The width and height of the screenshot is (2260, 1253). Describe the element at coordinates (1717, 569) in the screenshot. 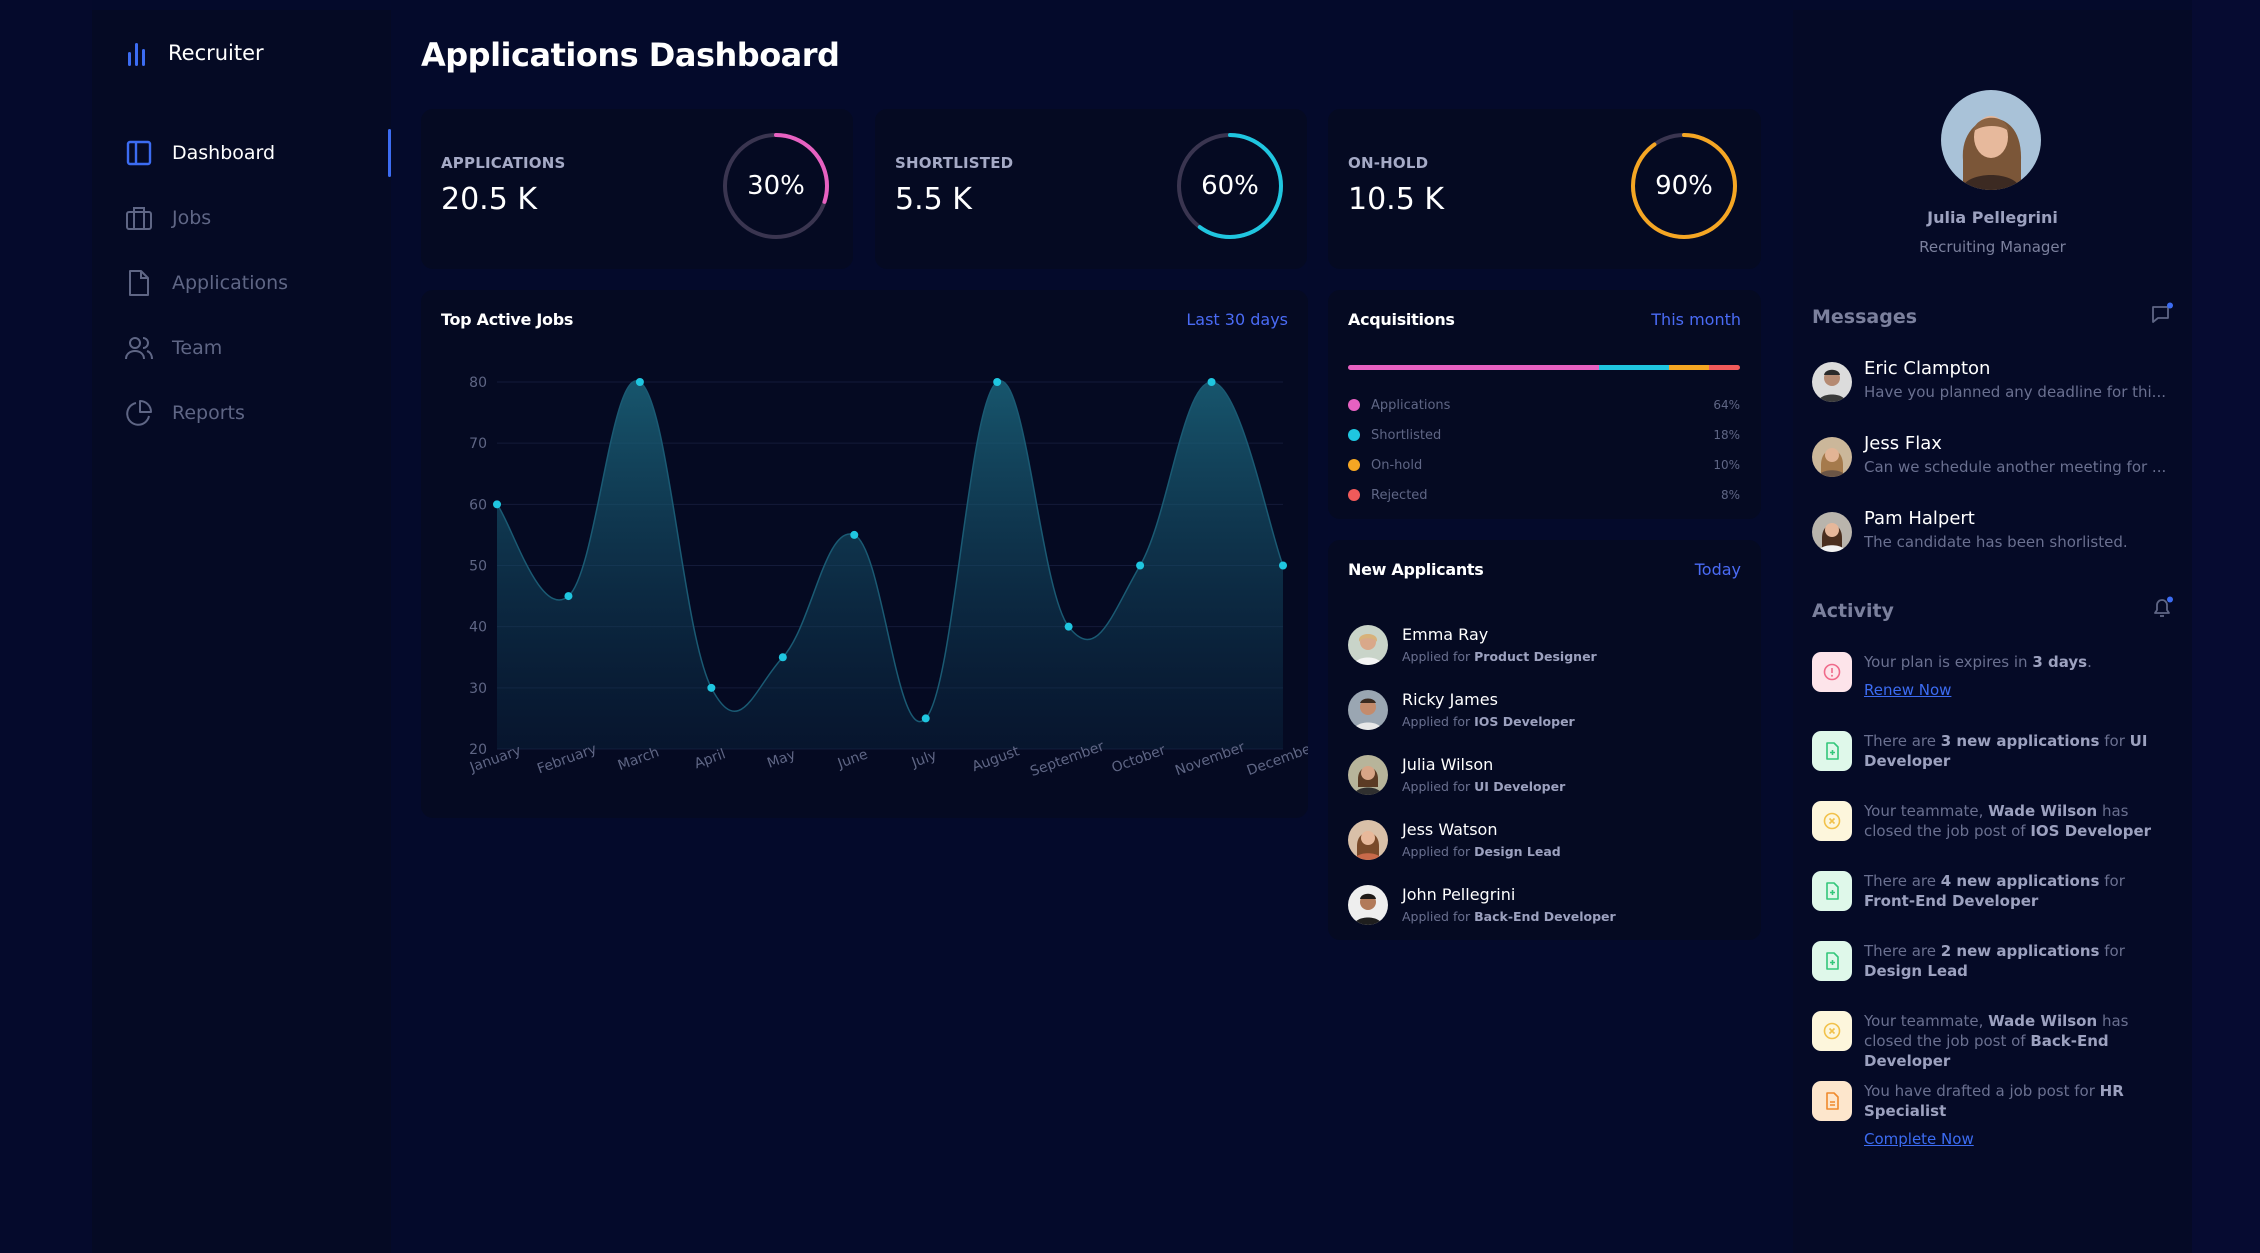

I see `range-selector: Today` at that location.